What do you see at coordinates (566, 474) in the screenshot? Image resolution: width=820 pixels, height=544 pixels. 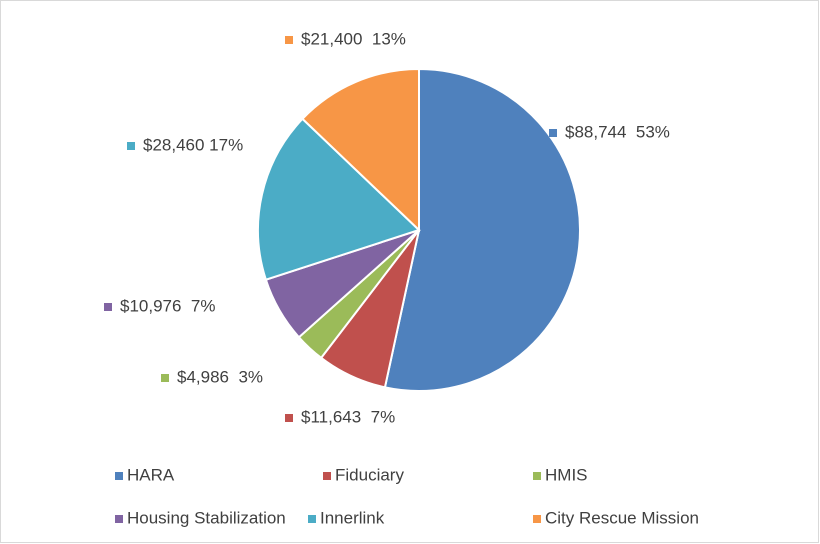 I see `legend-label: HMIS` at bounding box center [566, 474].